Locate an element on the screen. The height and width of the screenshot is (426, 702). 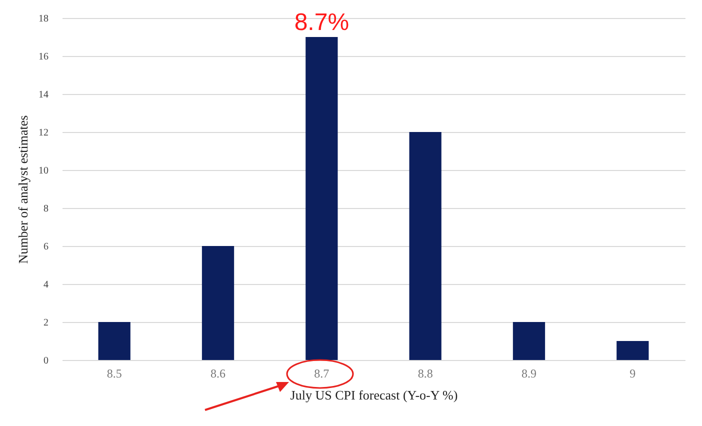
y-tick-label: 6 is located at coordinates (46, 247).